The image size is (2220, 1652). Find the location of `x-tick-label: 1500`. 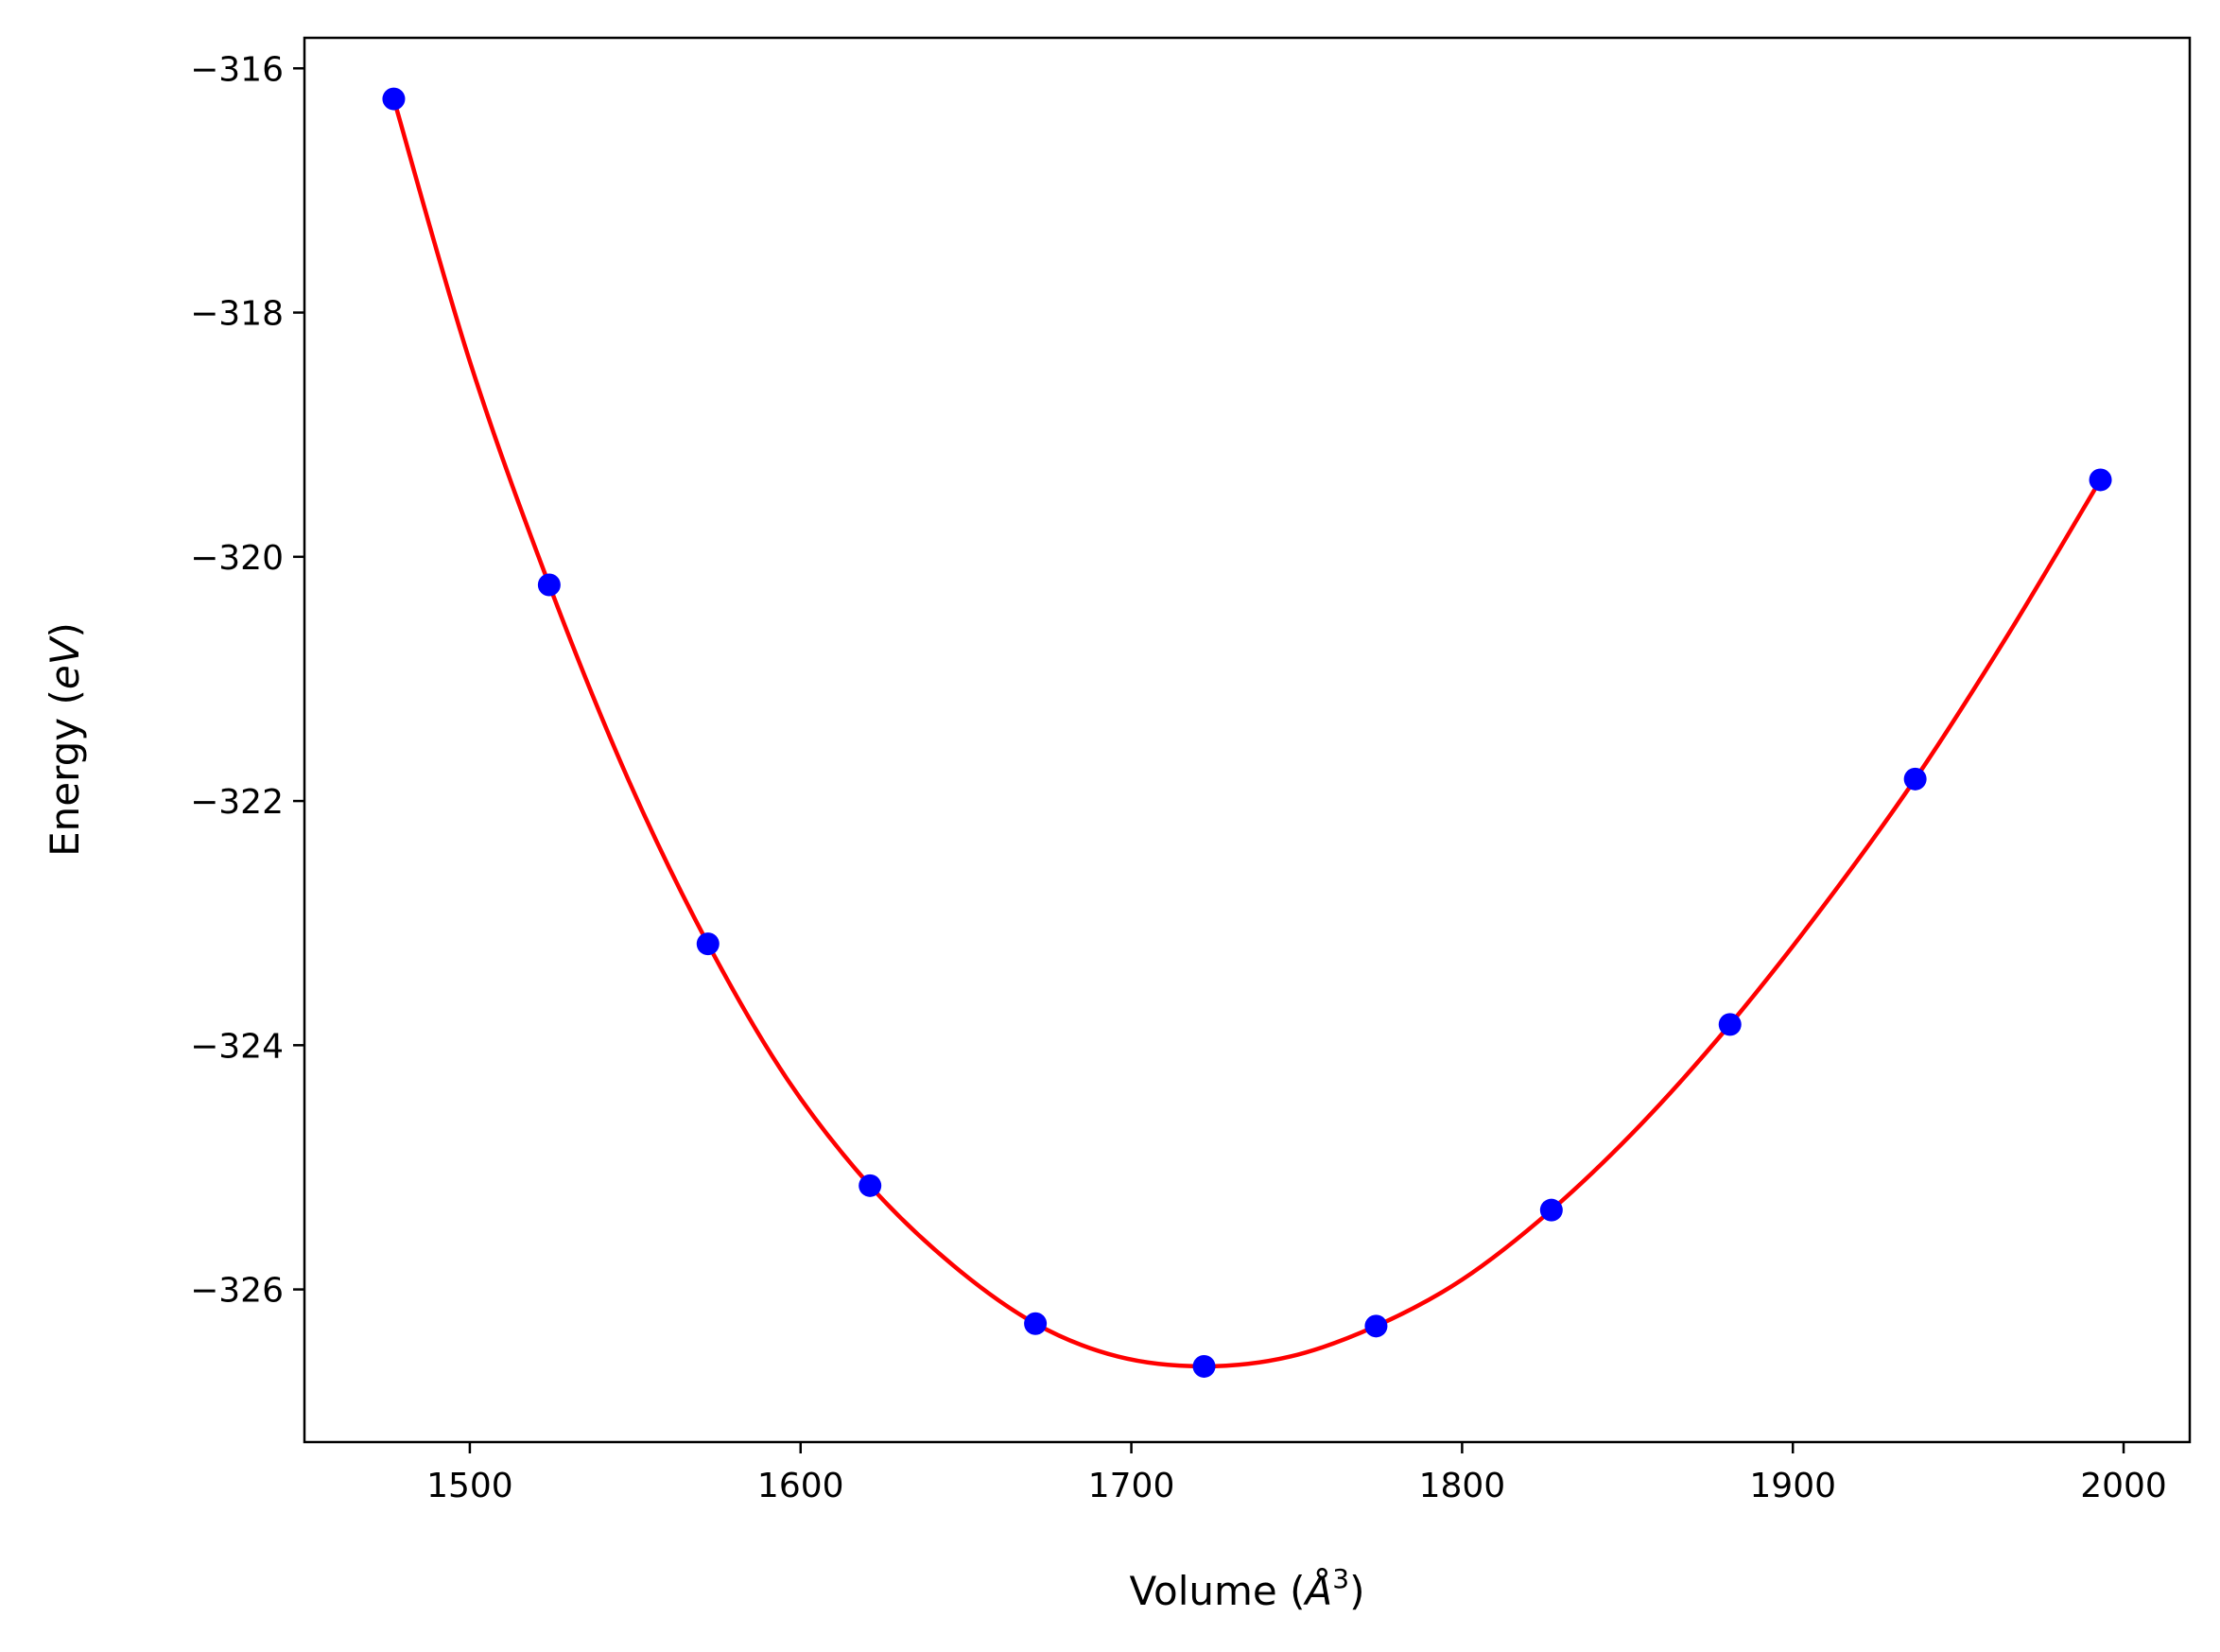

x-tick-label: 1500 is located at coordinates (470, 1486).